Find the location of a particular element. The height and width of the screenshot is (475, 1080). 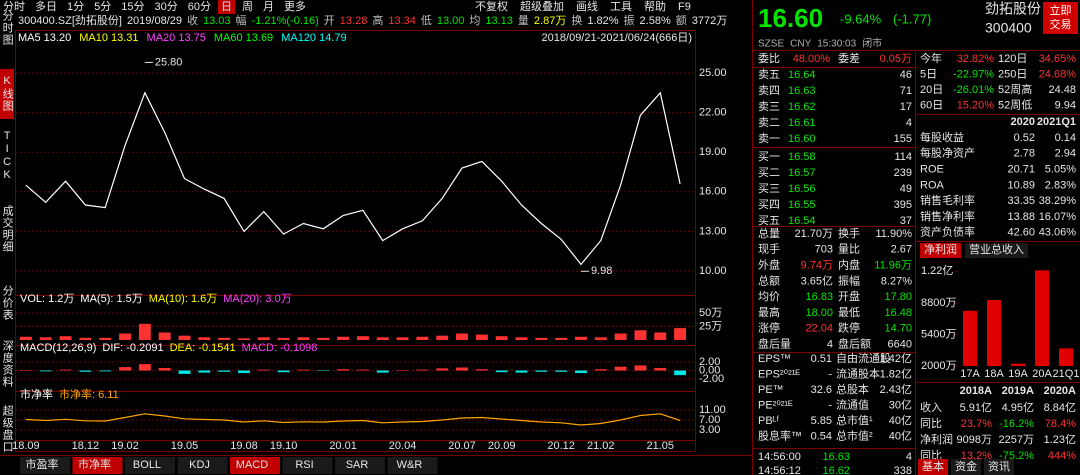

period-tab: 分时 is located at coordinates (14, 6).